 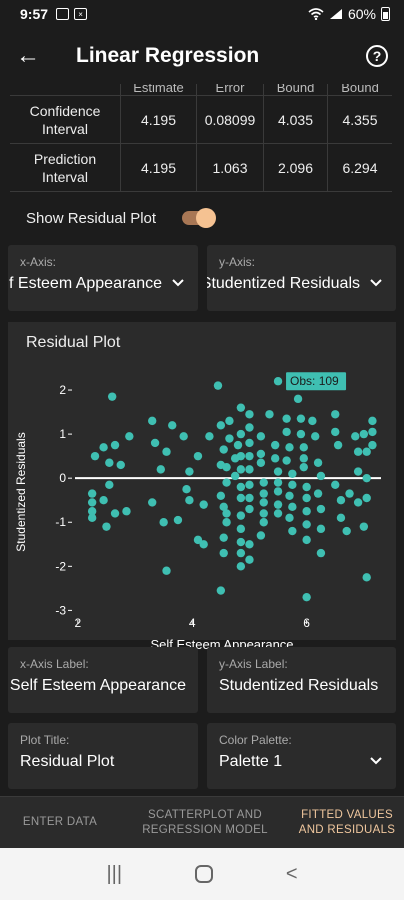 I want to click on y-axis-title: Studentized Residuals, so click(x=21, y=491).